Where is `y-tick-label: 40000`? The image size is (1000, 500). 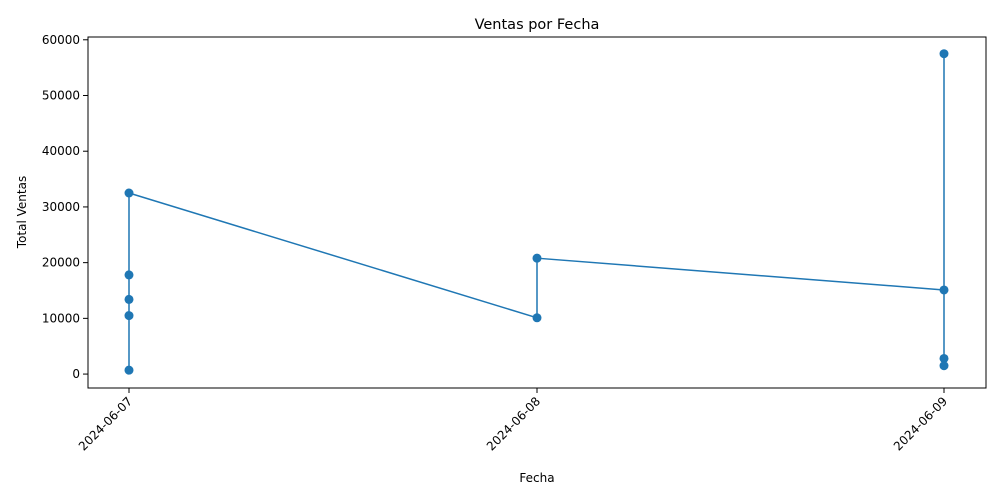 y-tick-label: 40000 is located at coordinates (61, 151).